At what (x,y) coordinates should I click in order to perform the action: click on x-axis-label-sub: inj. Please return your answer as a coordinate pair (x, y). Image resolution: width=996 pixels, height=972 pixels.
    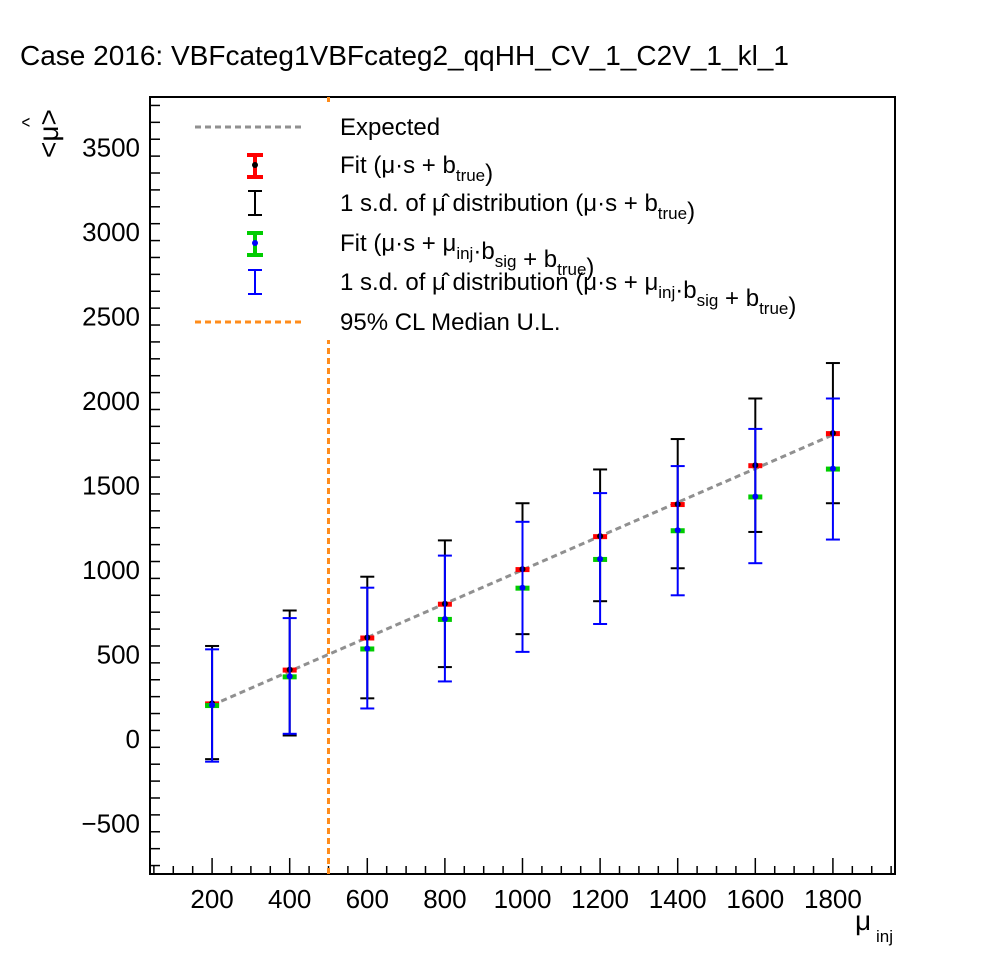
    Looking at the image, I should click on (884, 936).